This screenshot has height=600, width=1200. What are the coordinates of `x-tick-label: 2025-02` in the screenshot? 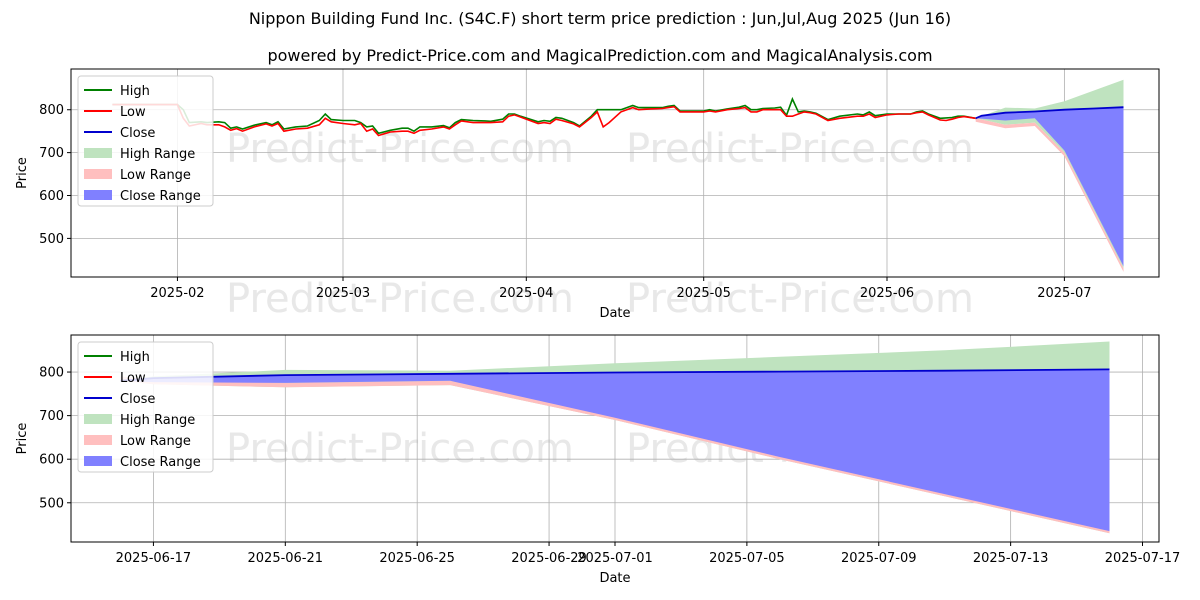 It's located at (177, 293).